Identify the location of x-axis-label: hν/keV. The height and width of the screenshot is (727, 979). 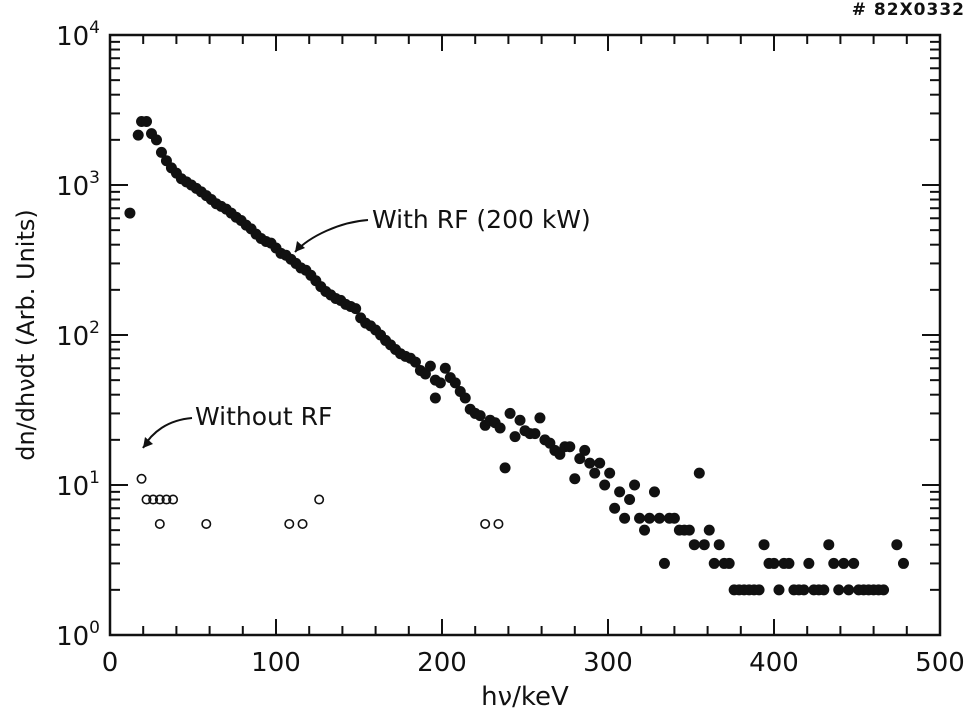
(525, 697).